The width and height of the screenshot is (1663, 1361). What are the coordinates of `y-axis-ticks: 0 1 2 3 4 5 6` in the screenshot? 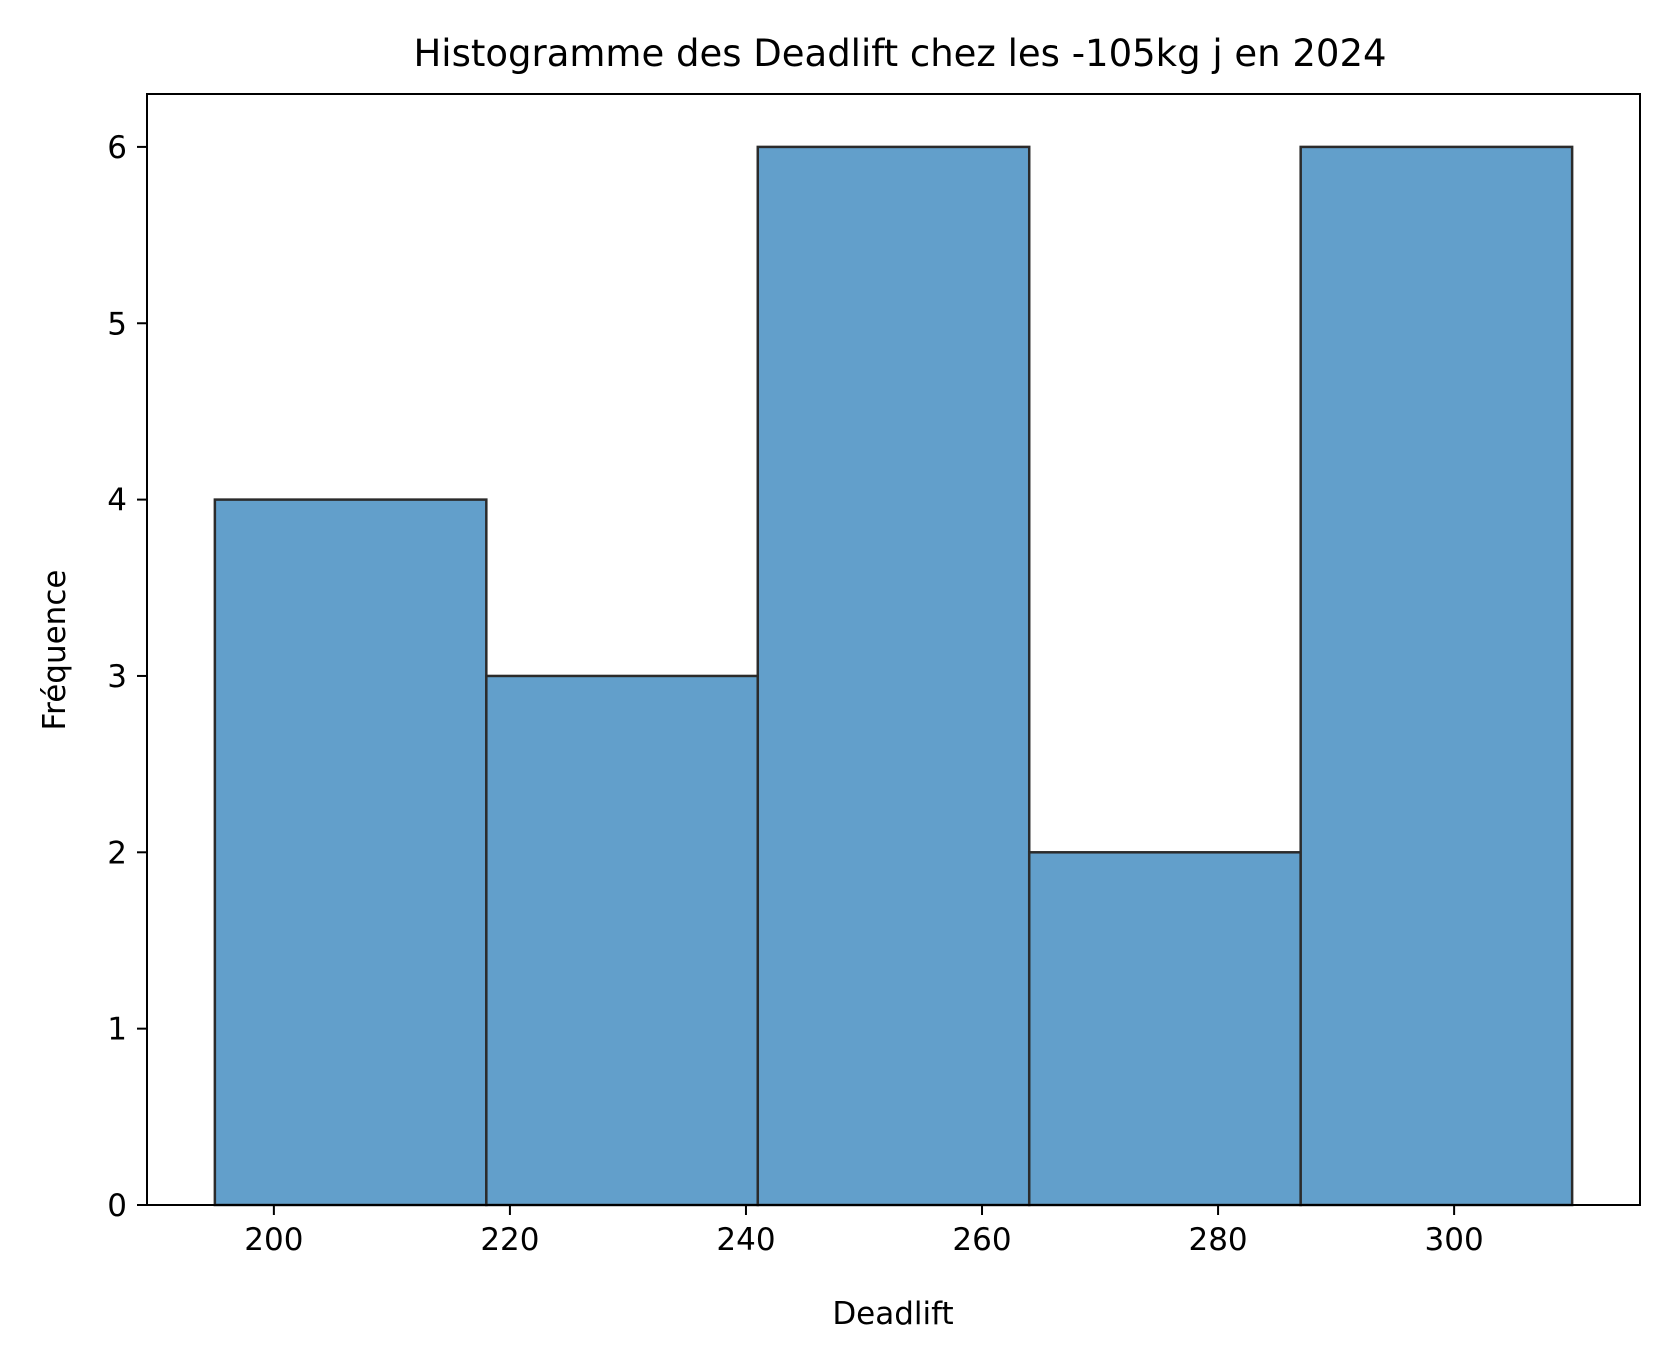 It's located at (127, 677).